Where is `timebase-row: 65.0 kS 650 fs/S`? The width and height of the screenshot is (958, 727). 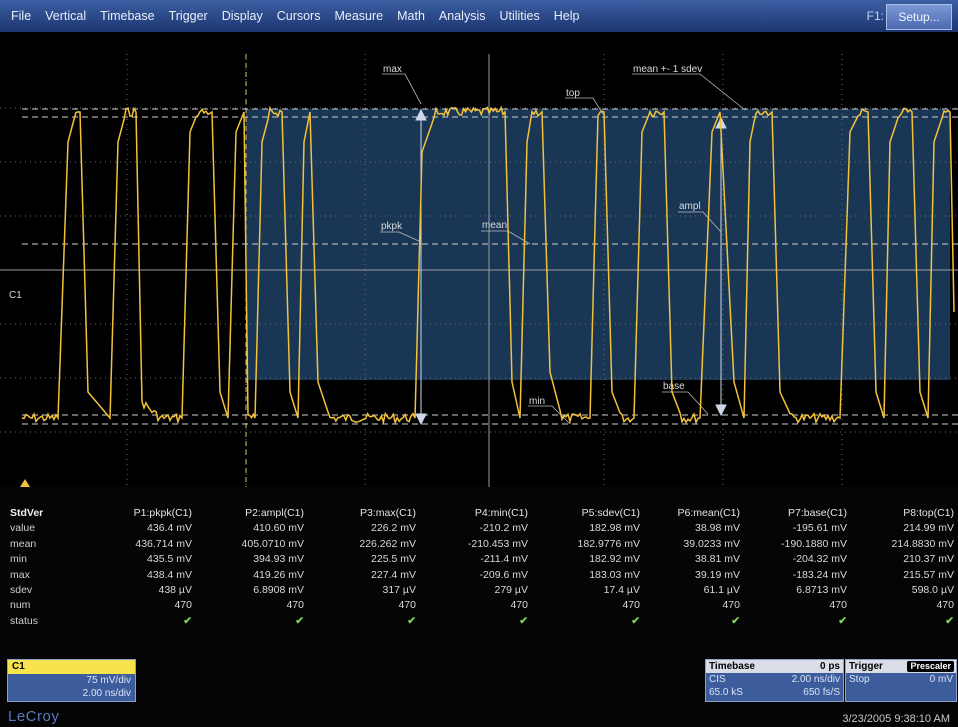 timebase-row: 65.0 kS 650 fs/S is located at coordinates (774, 692).